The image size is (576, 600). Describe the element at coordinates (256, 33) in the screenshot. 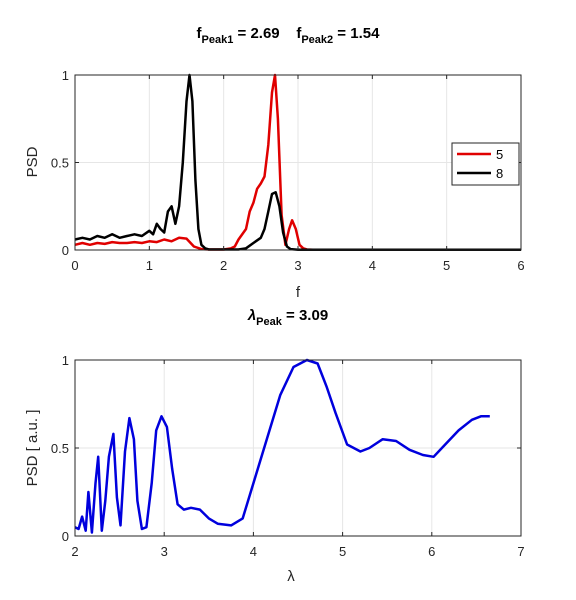

I see `title-rest: = 2.69` at that location.